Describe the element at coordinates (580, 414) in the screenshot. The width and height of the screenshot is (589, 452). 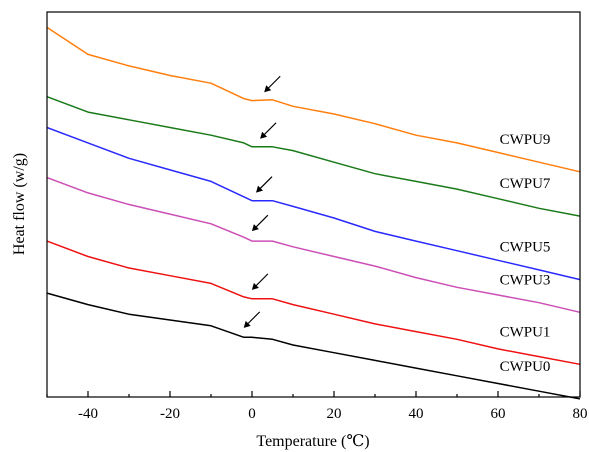
I see `x-tick-label: 80` at that location.